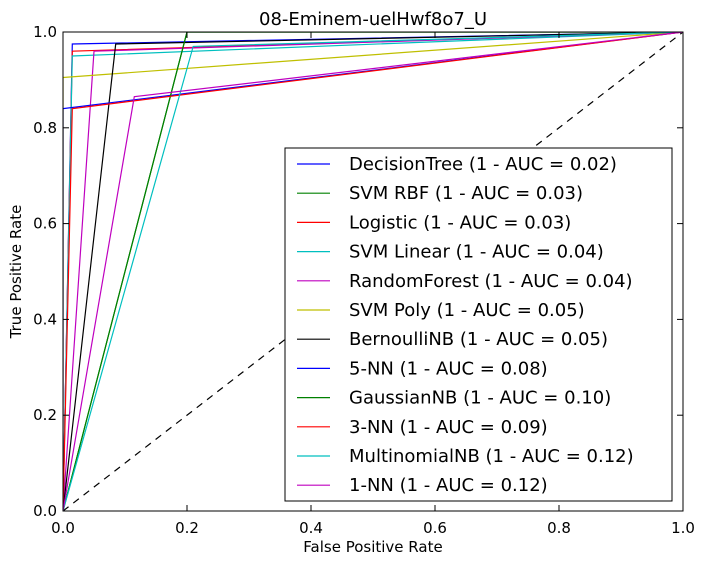 The width and height of the screenshot is (703, 564). I want to click on x-tick-label: 0.0, so click(63, 528).